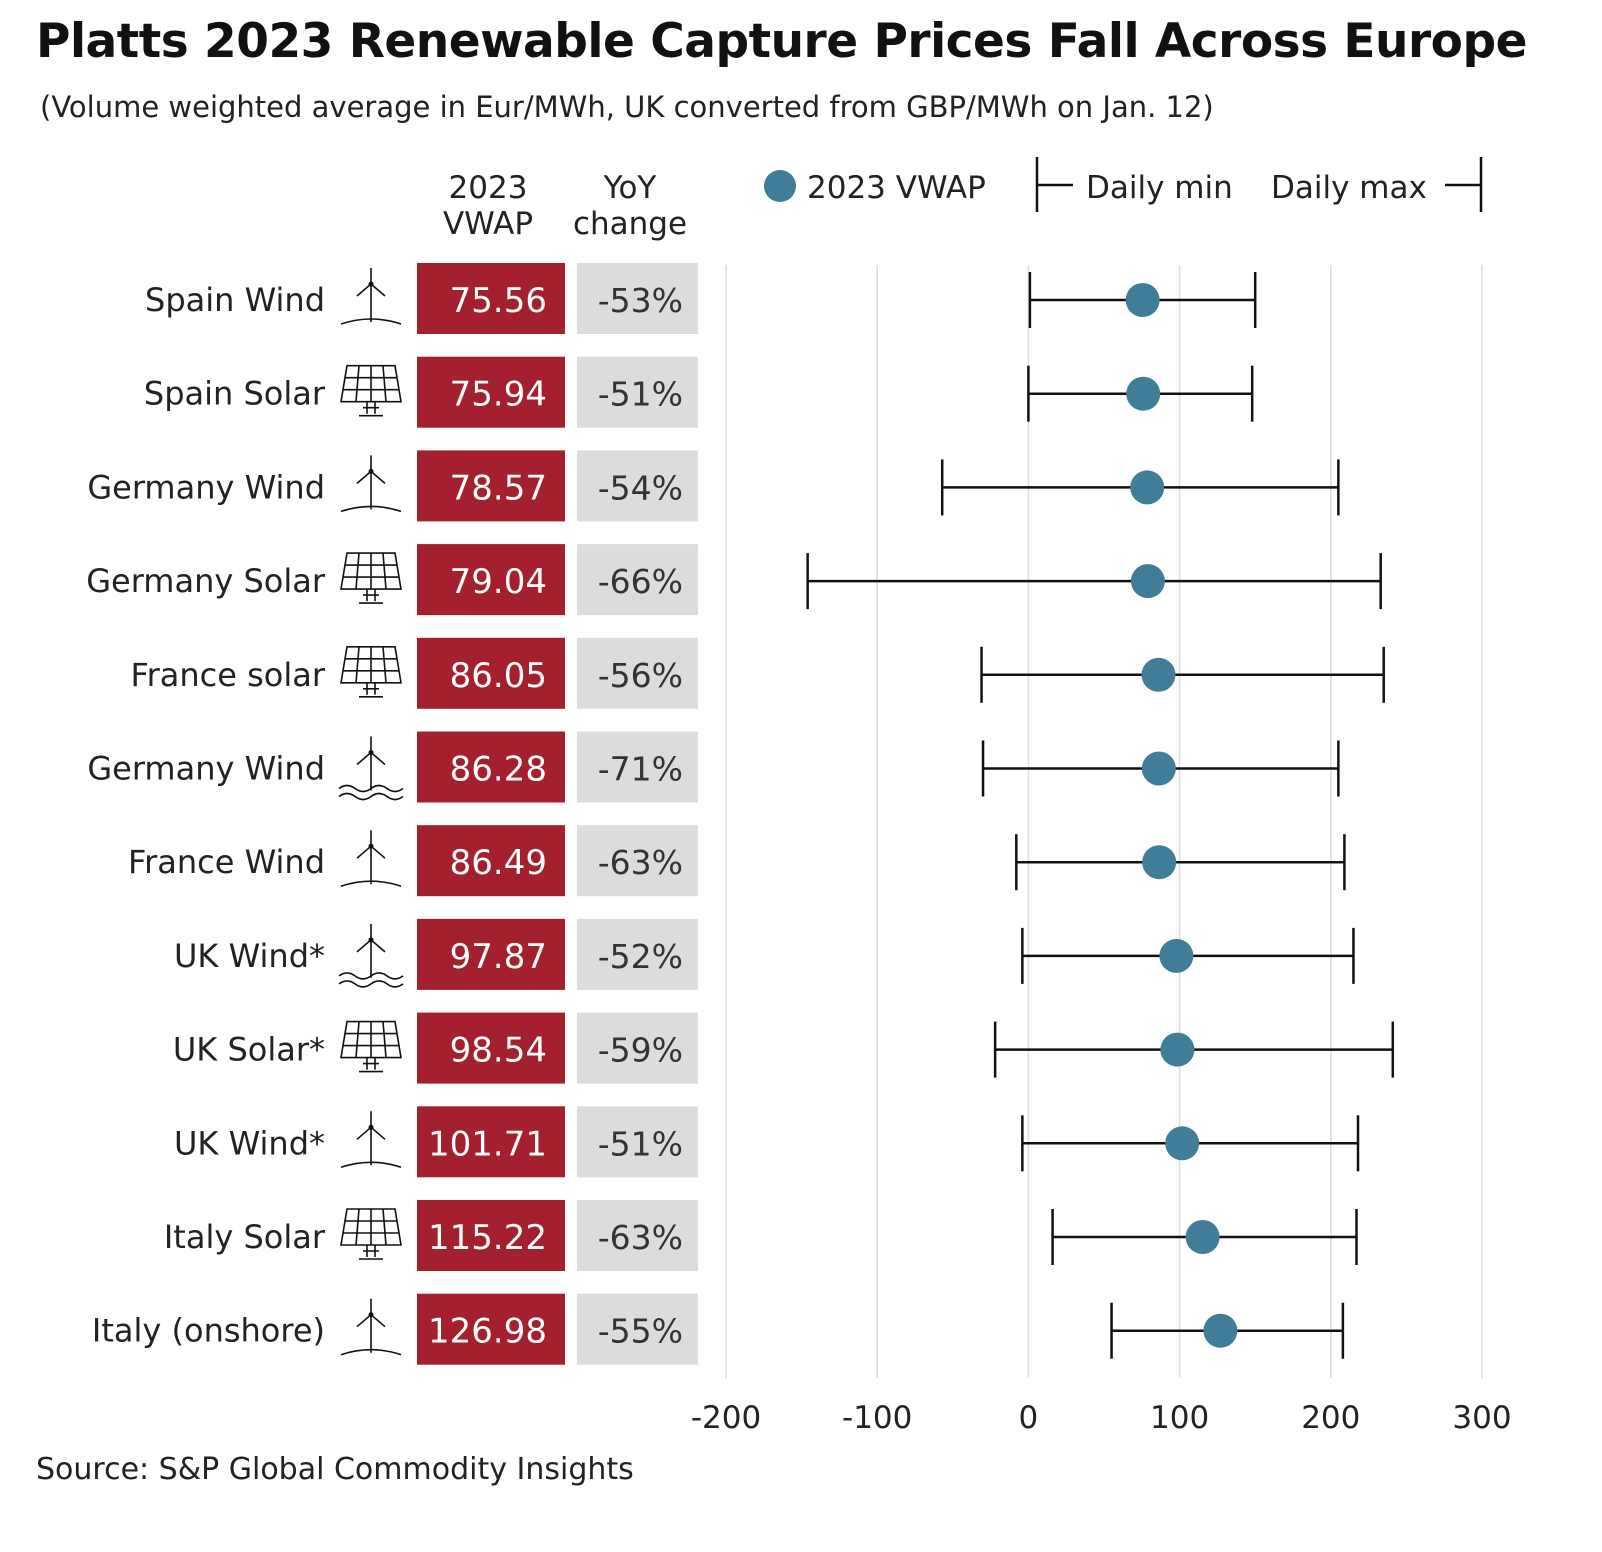 Image resolution: width=1602 pixels, height=1552 pixels. Describe the element at coordinates (877, 1418) in the screenshot. I see `x-tick-label: -100` at that location.